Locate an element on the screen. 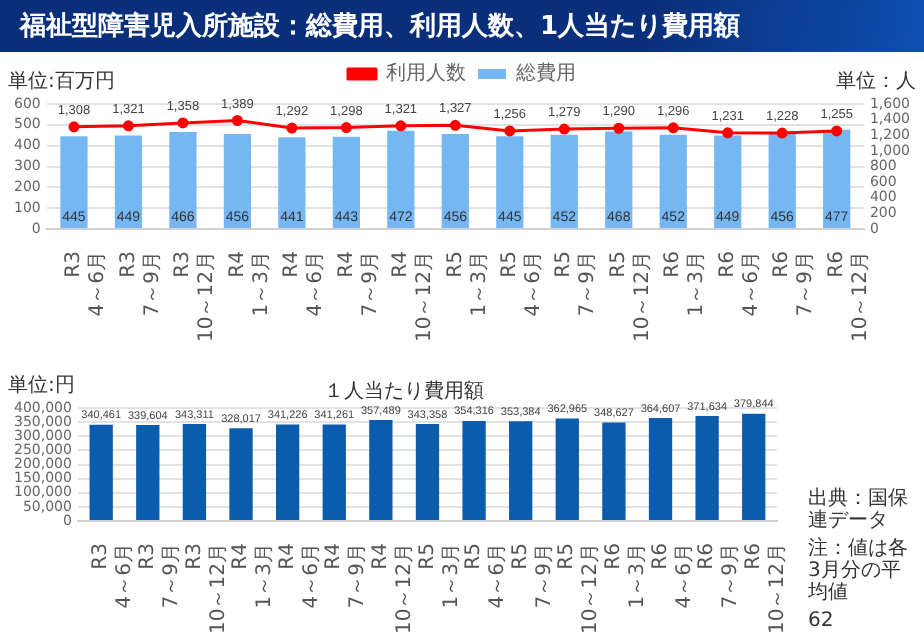 The image size is (924, 640). y2-axis-title: 単位：人 is located at coordinates (876, 81).